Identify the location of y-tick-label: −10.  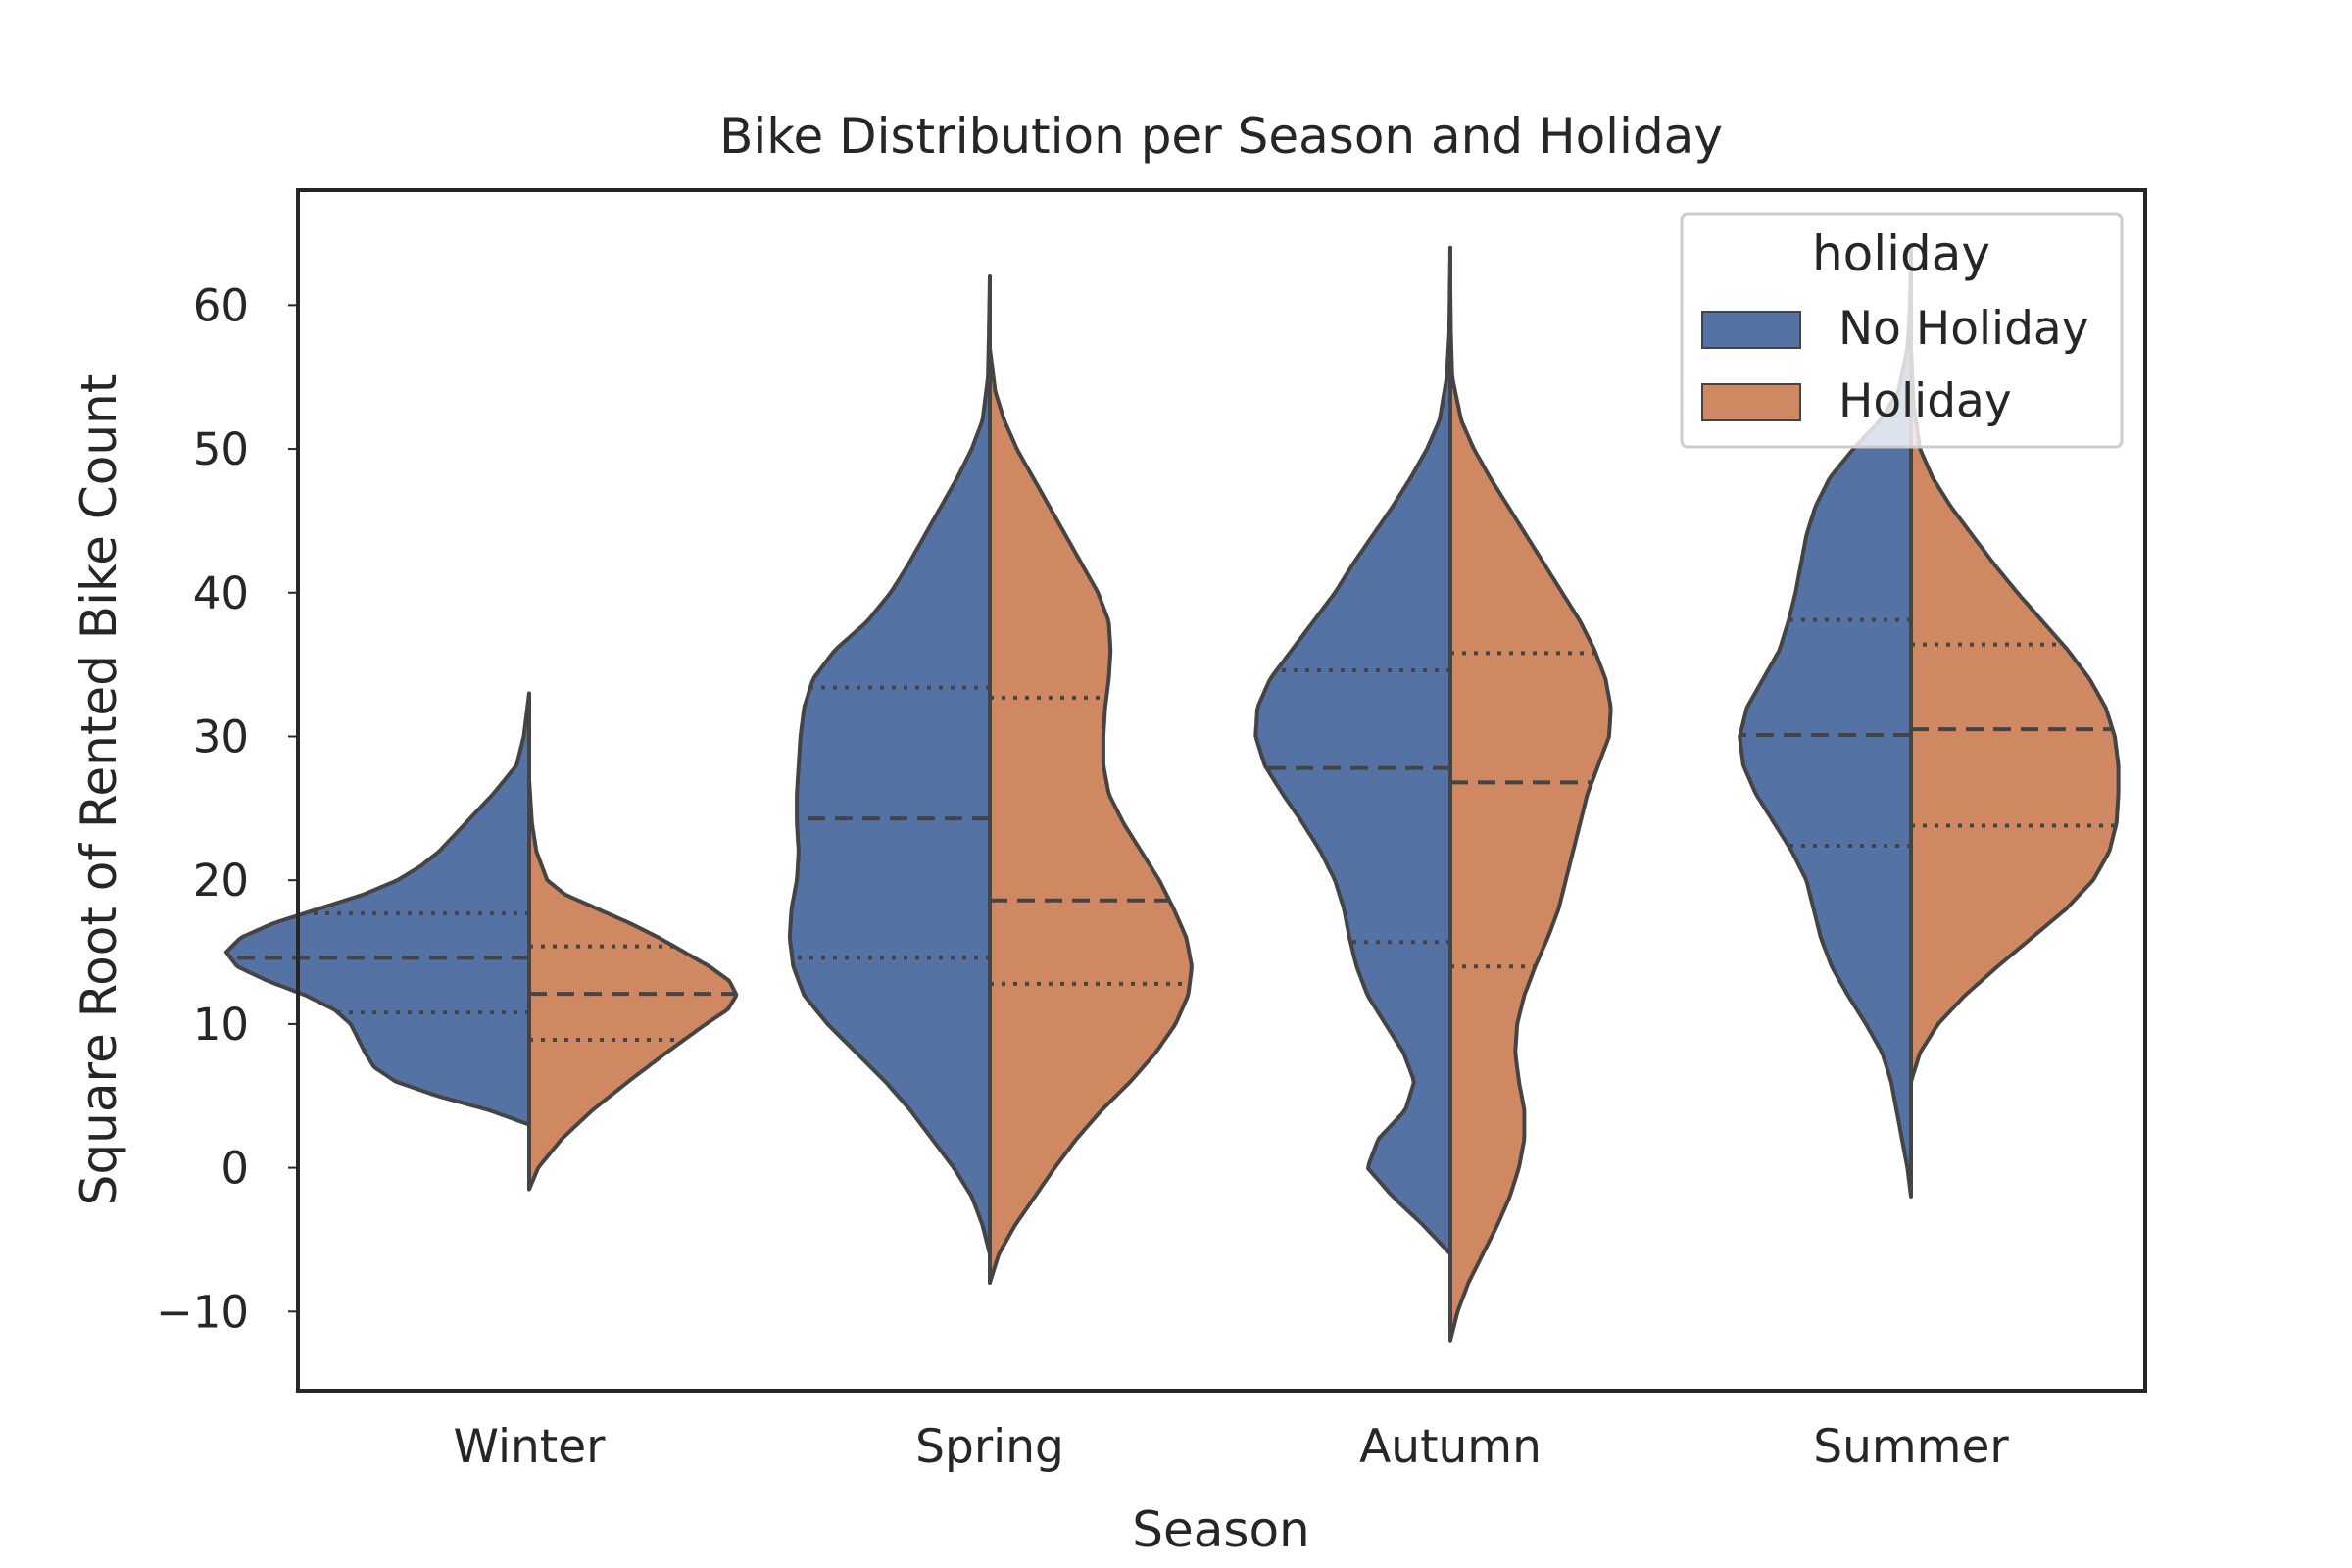
(202, 1312).